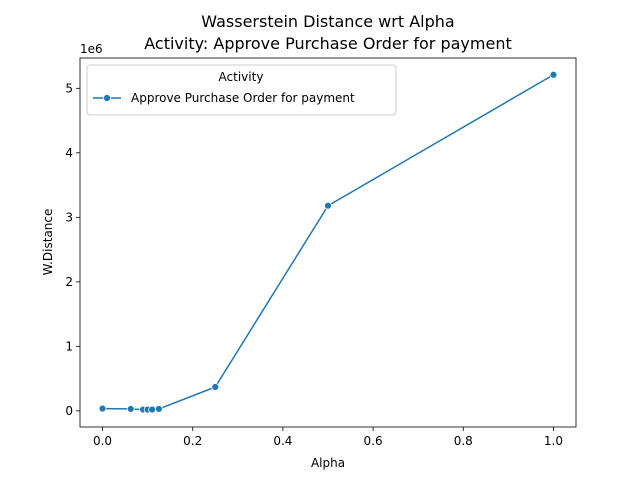  I want to click on chart-title-line1: Wasserstein Distance wrt Alpha, so click(327, 21).